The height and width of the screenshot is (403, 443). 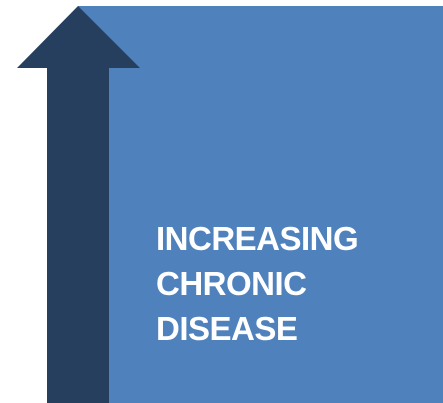 I want to click on label-line-2: CHRONIC, so click(x=231, y=283).